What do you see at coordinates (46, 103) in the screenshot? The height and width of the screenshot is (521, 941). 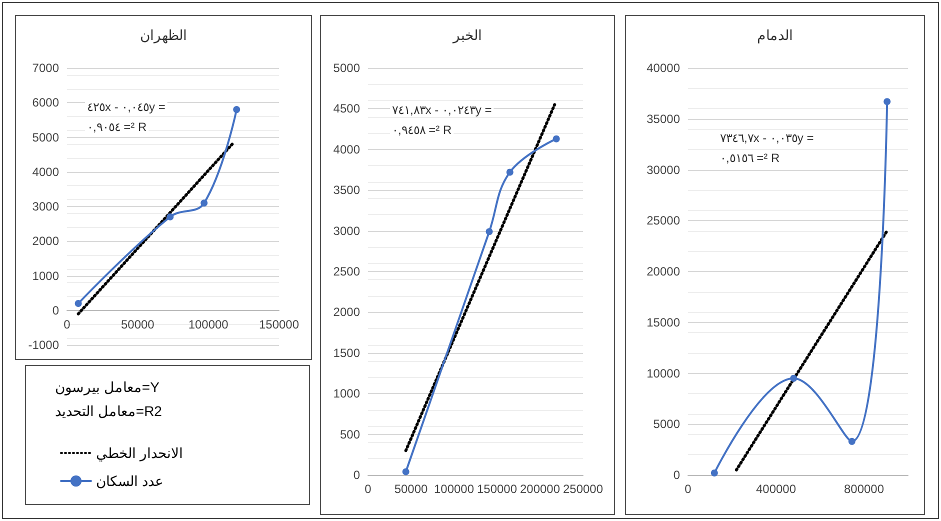 I see `y-tick-label: 6000` at bounding box center [46, 103].